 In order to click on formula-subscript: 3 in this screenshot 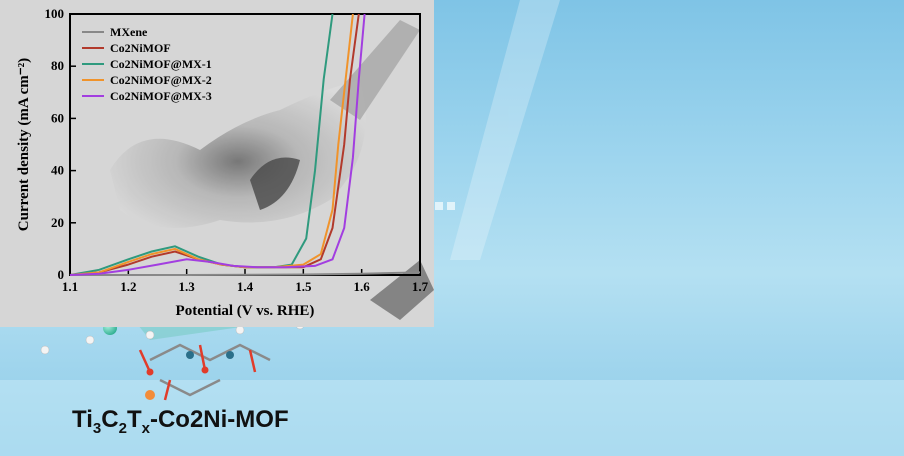, I will do `click(97, 428)`.